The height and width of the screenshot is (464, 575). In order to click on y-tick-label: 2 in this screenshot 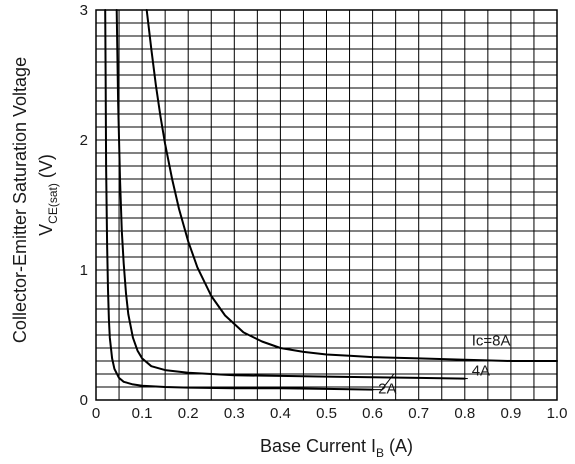, I will do `click(84, 140)`.